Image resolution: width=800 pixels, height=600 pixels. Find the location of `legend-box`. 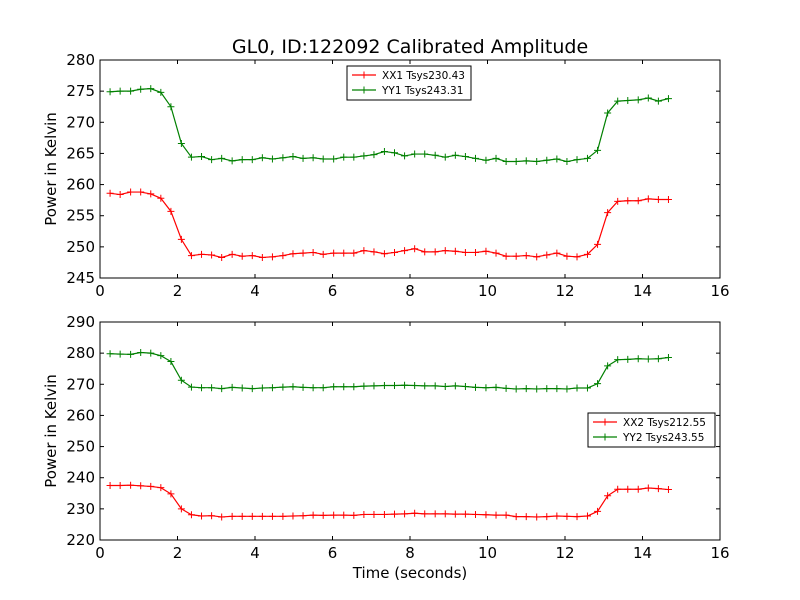

legend-box is located at coordinates (651, 430).